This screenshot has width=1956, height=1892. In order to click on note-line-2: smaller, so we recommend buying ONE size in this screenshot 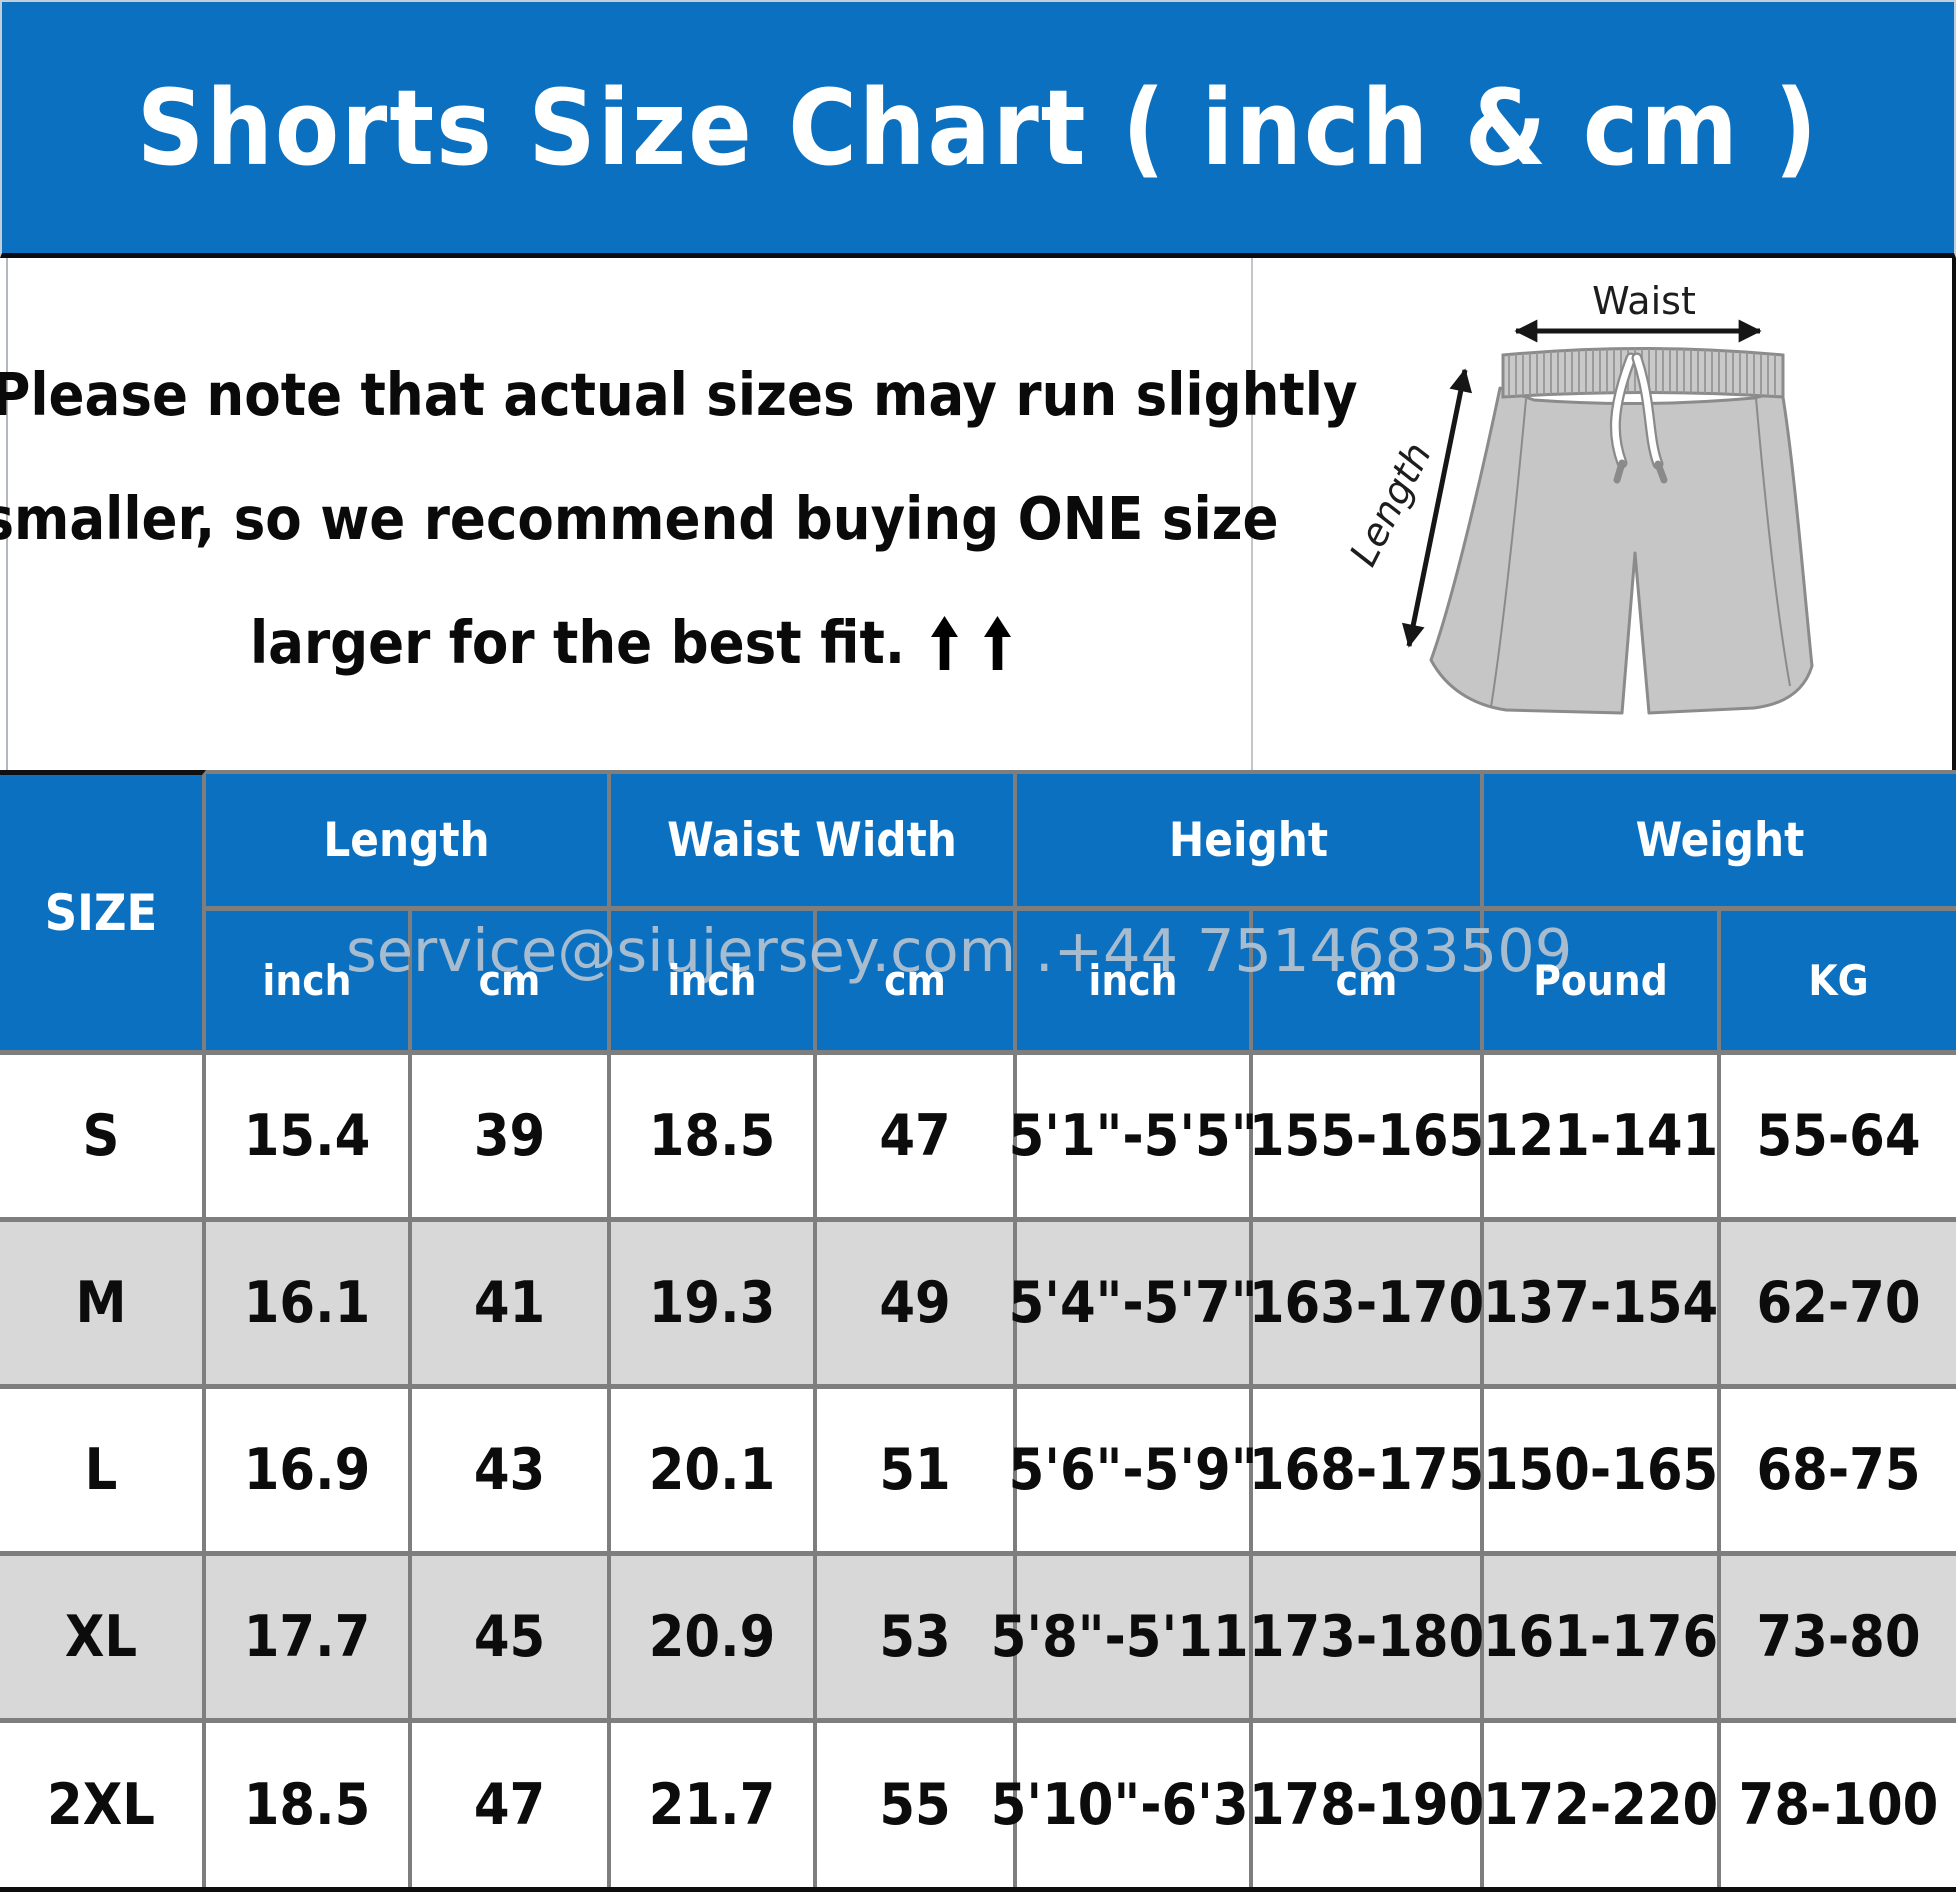, I will do `click(639, 519)`.